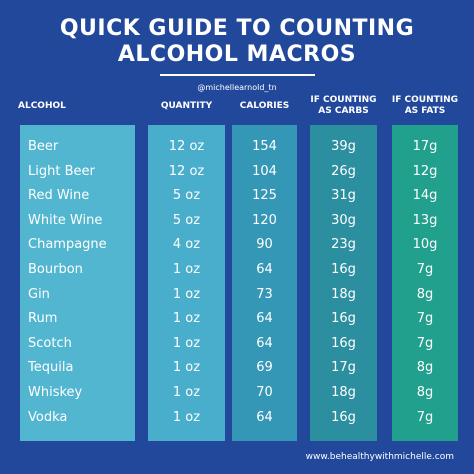  Describe the element at coordinates (43, 146) in the screenshot. I see `drink-name: Beer` at that location.